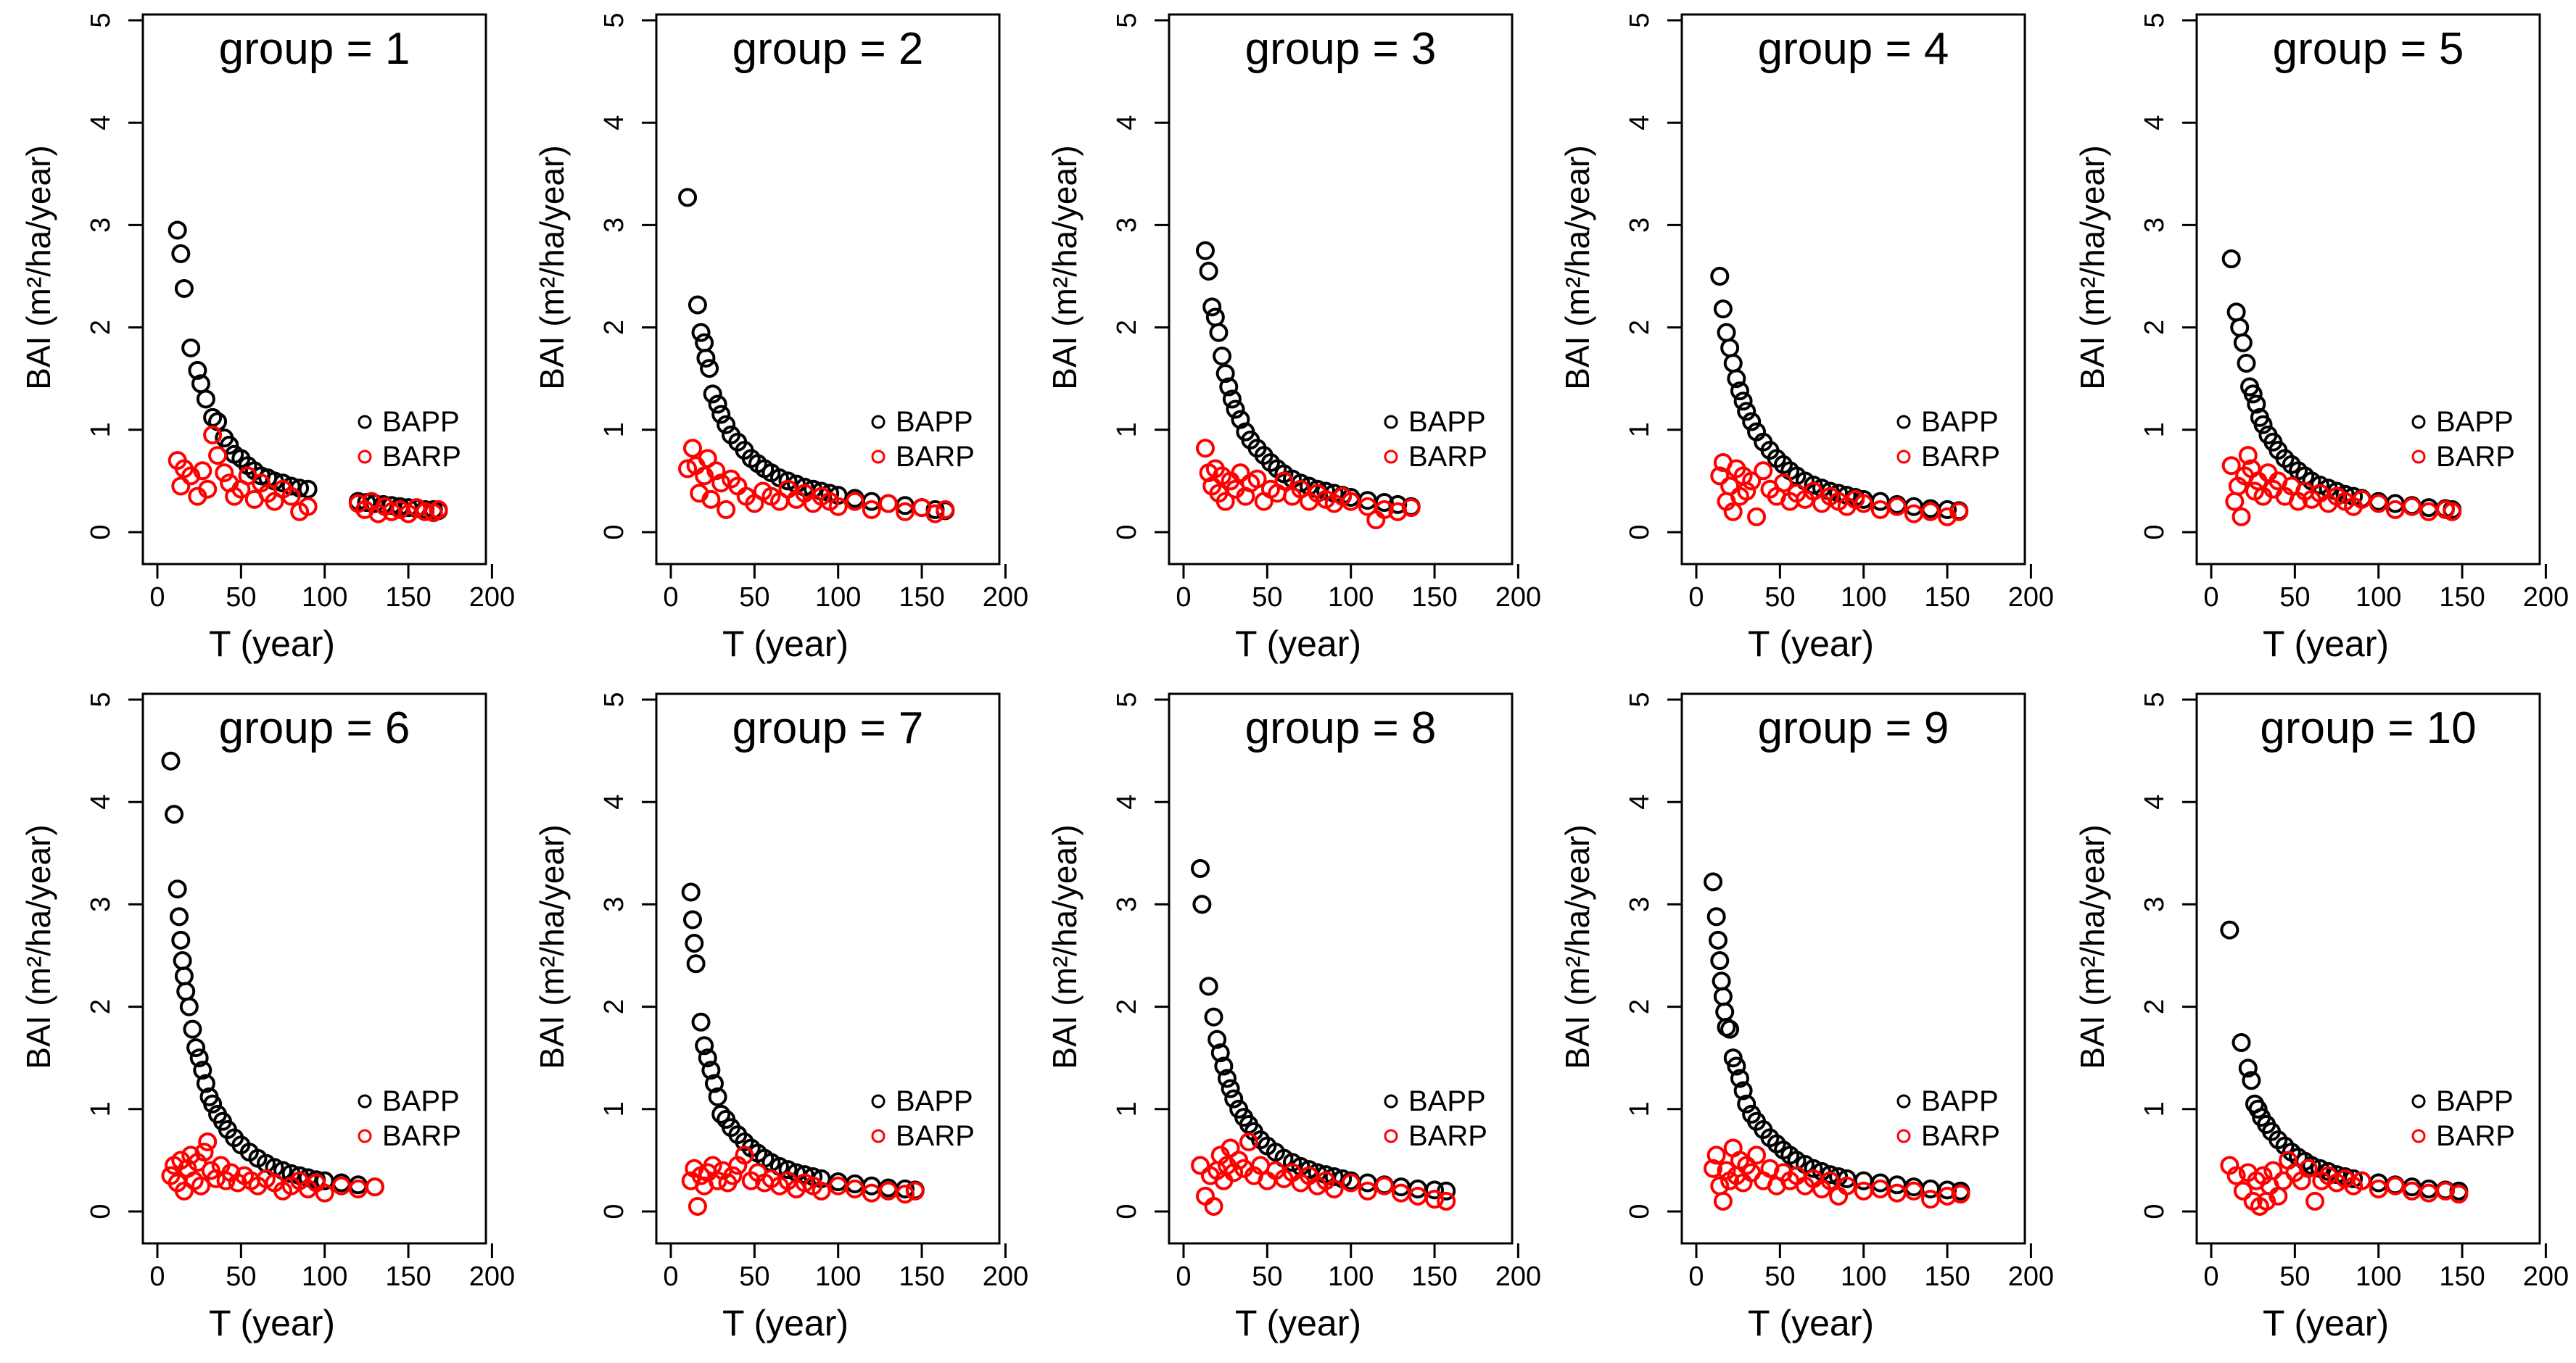 This screenshot has width=2576, height=1363. Describe the element at coordinates (1779, 1277) in the screenshot. I see `x-tick-label: 50` at that location.